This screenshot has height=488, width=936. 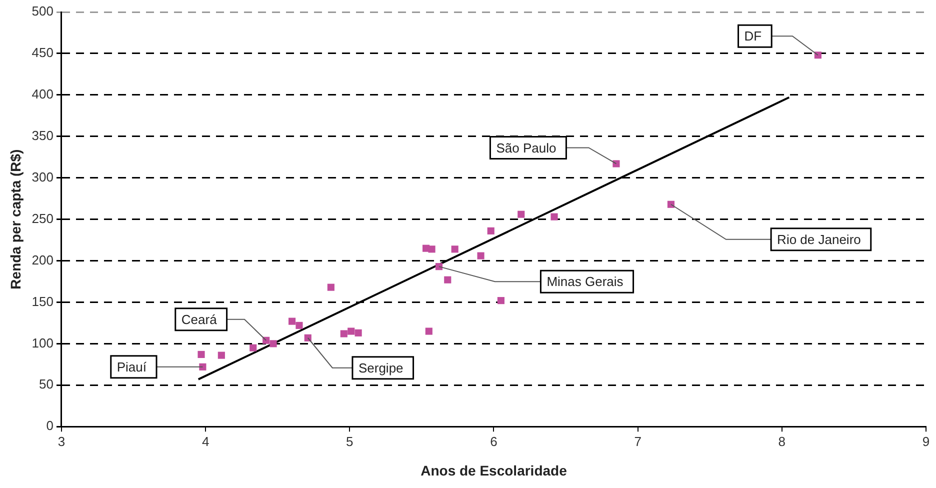 What do you see at coordinates (753, 36) in the screenshot?
I see `annotation: DF` at bounding box center [753, 36].